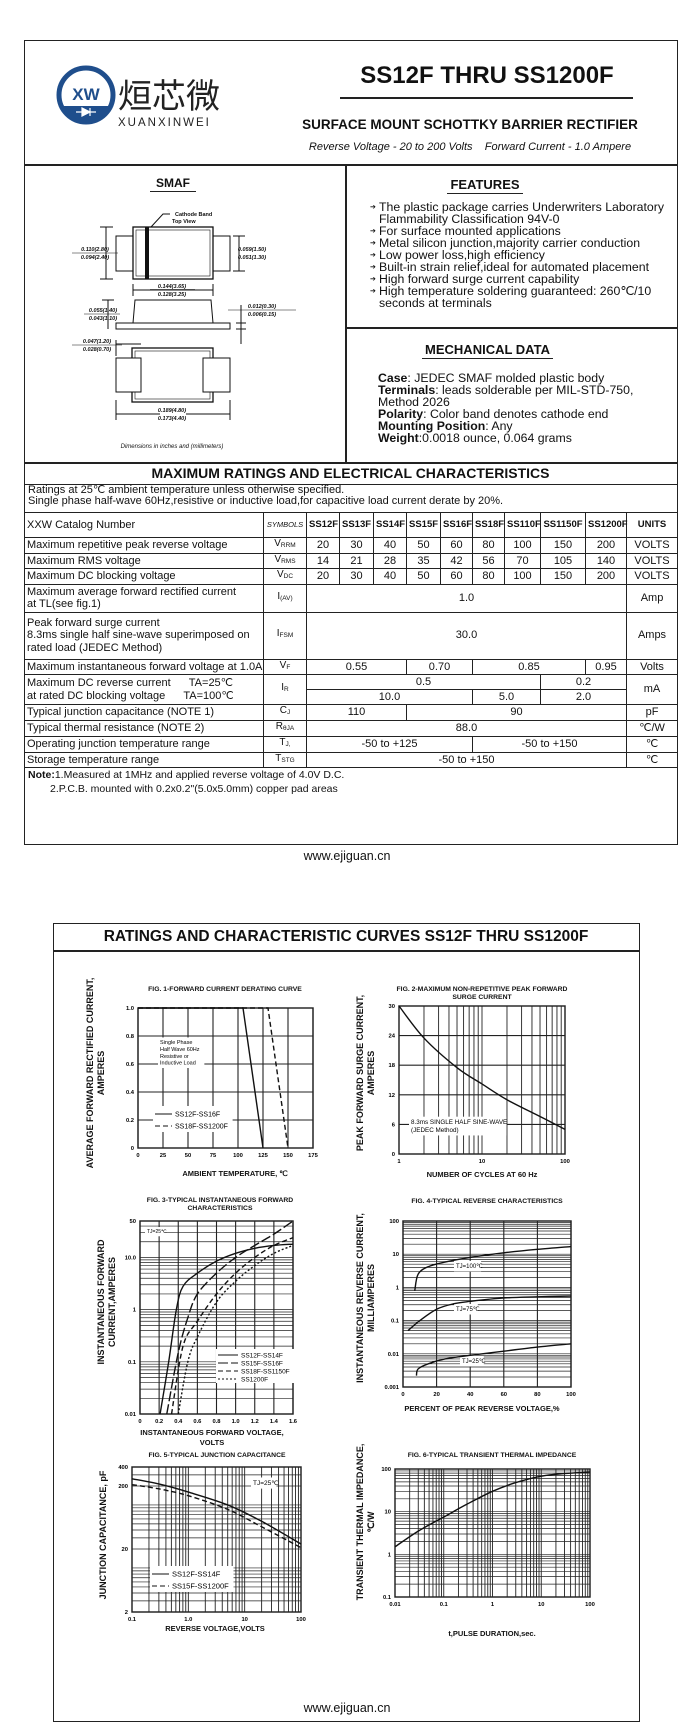 This screenshot has width=694, height=1736. Describe the element at coordinates (286, 636) in the screenshot. I see `symbol-subscript: FSM` at that location.